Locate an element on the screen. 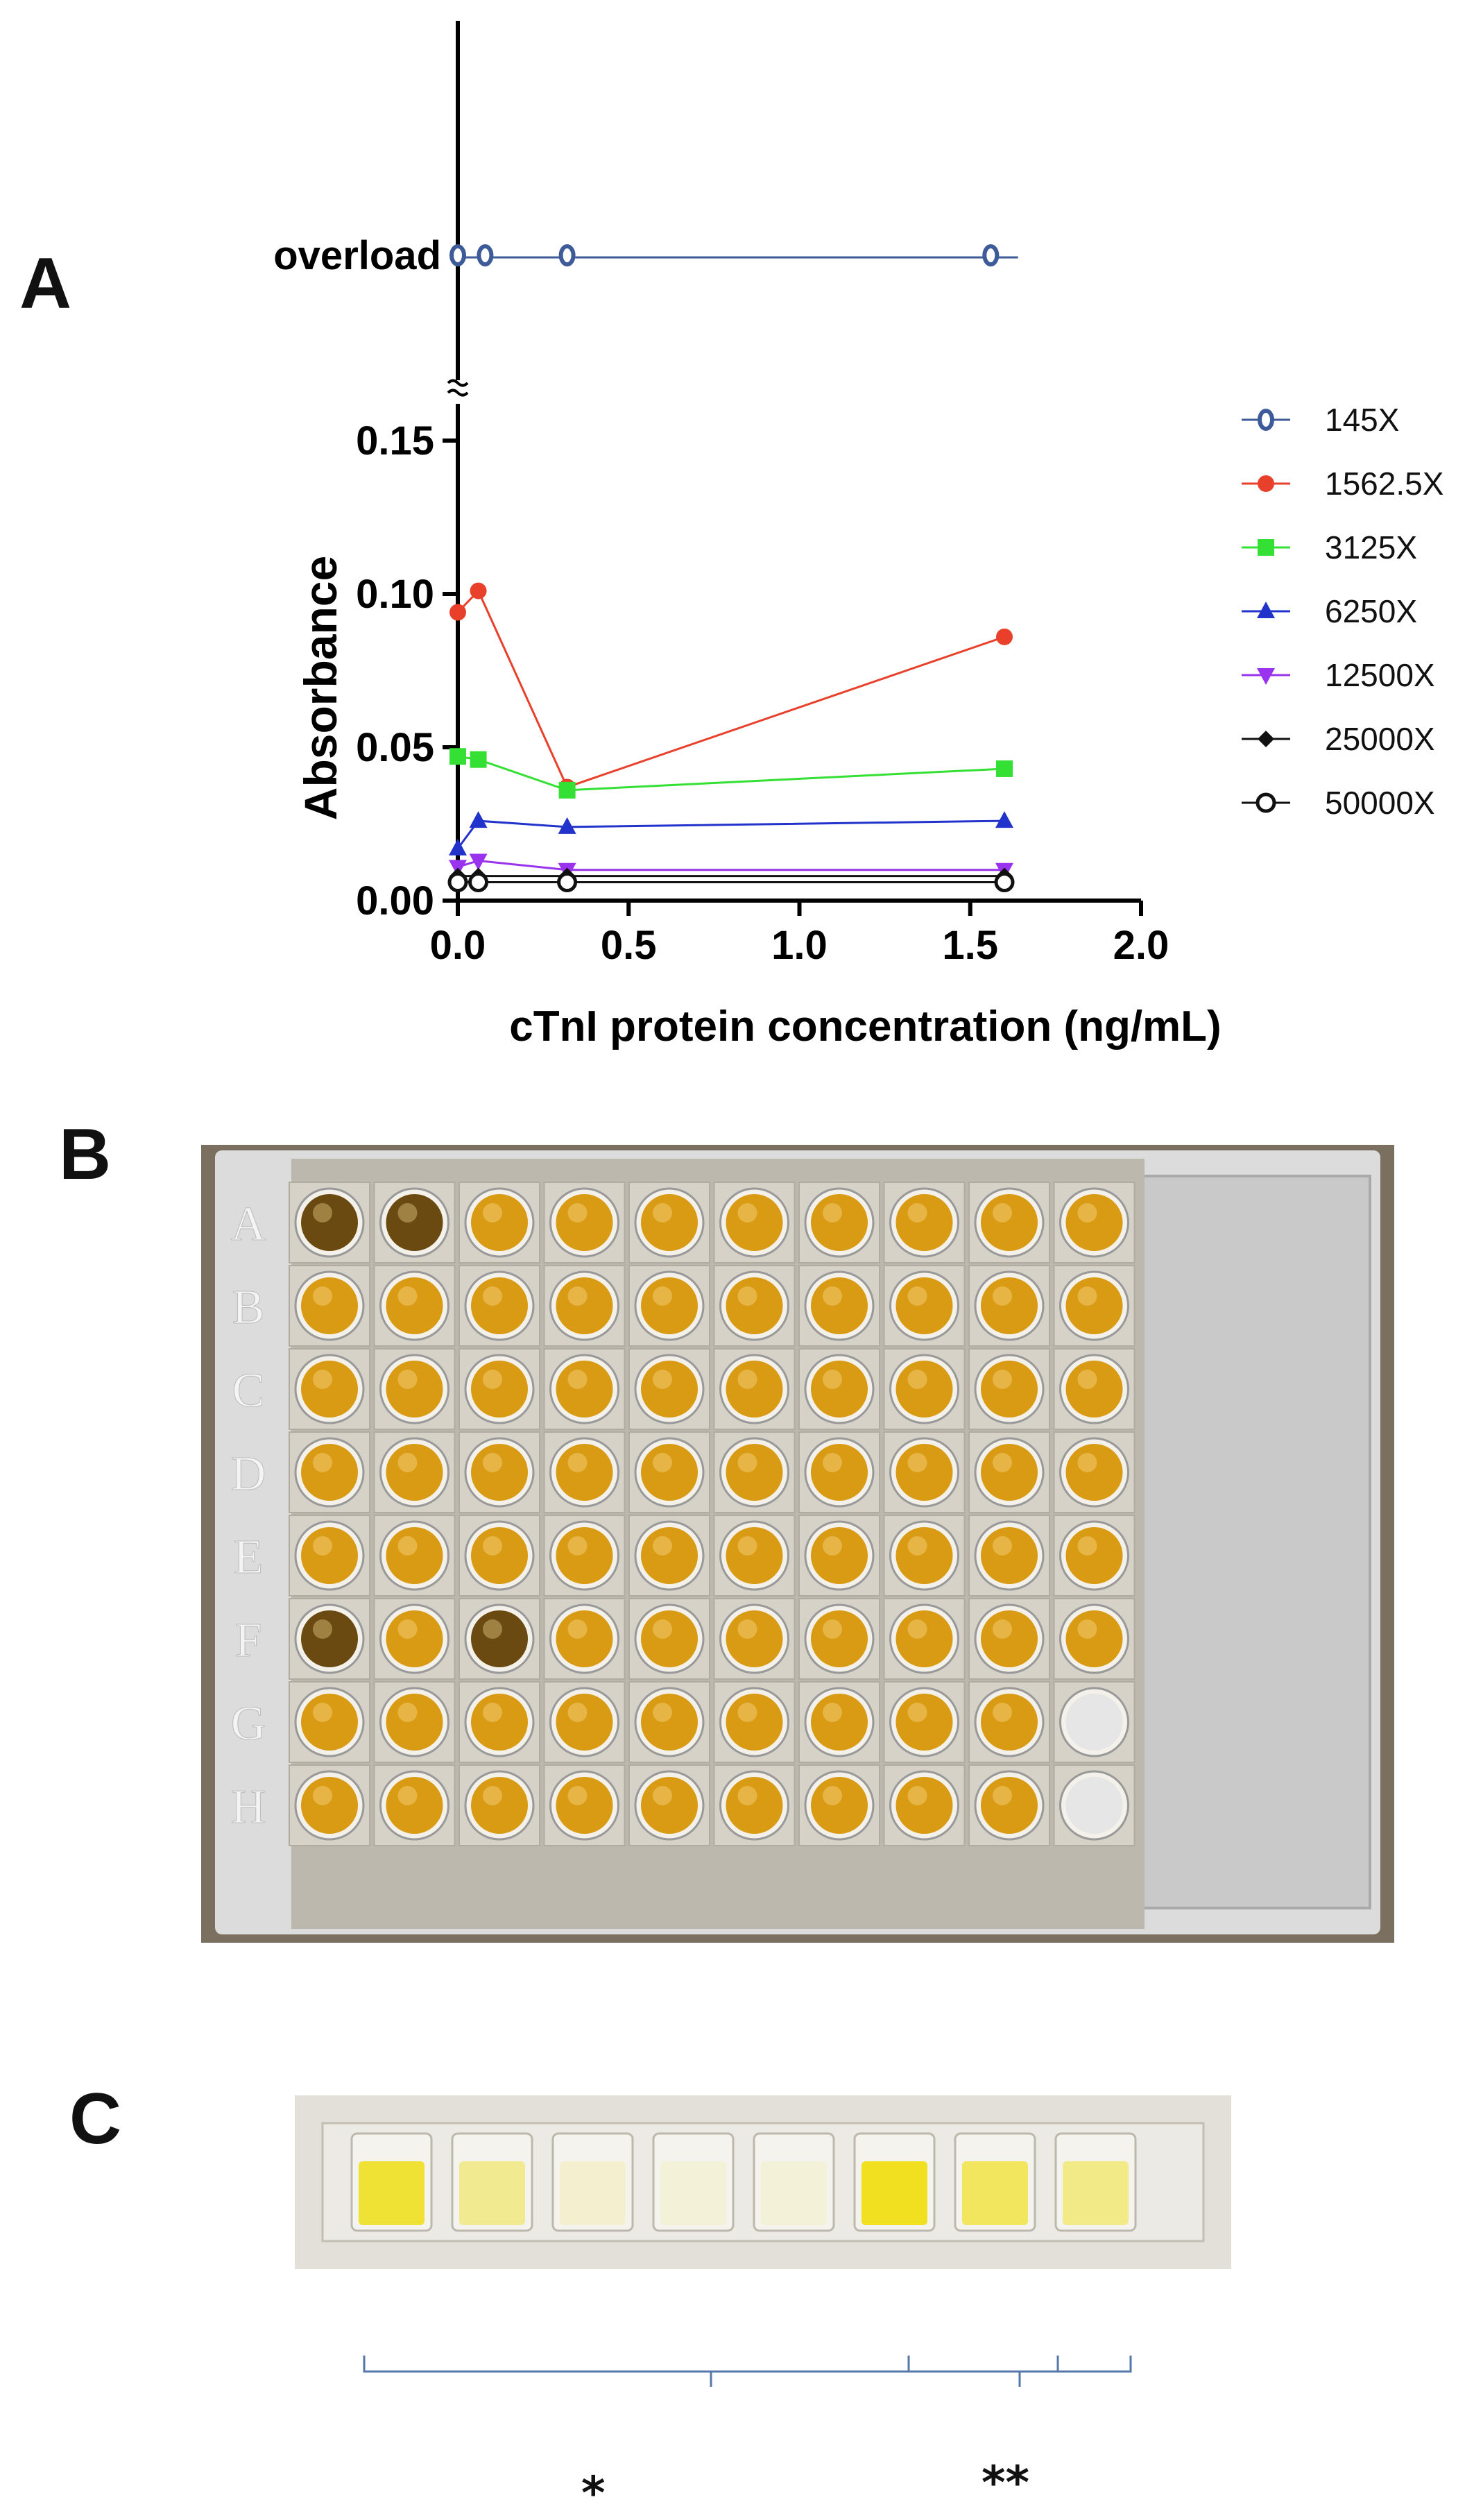 This screenshot has height=2520, width=1474. legend-label: 50000X is located at coordinates (1380, 803).